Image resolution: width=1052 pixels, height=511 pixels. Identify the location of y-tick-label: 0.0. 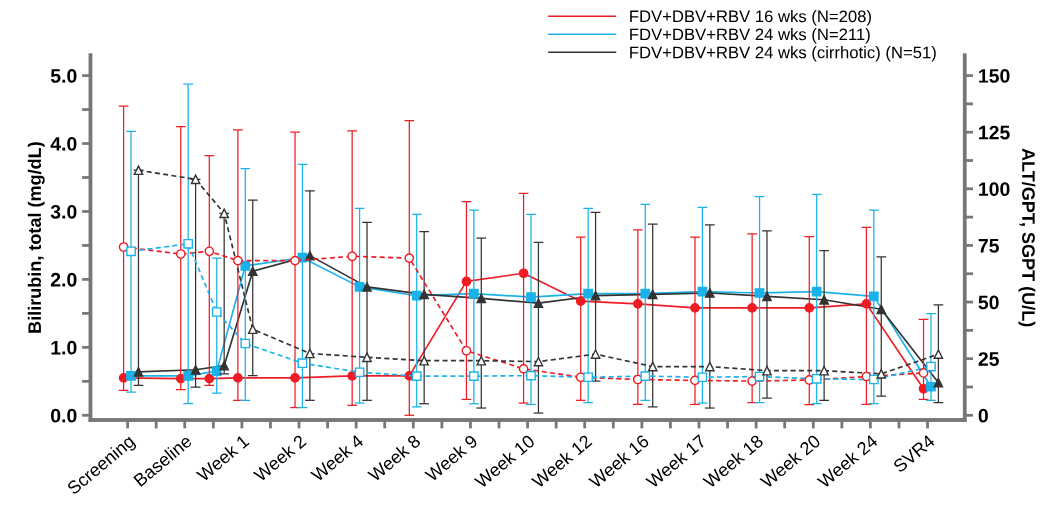
(64, 415).